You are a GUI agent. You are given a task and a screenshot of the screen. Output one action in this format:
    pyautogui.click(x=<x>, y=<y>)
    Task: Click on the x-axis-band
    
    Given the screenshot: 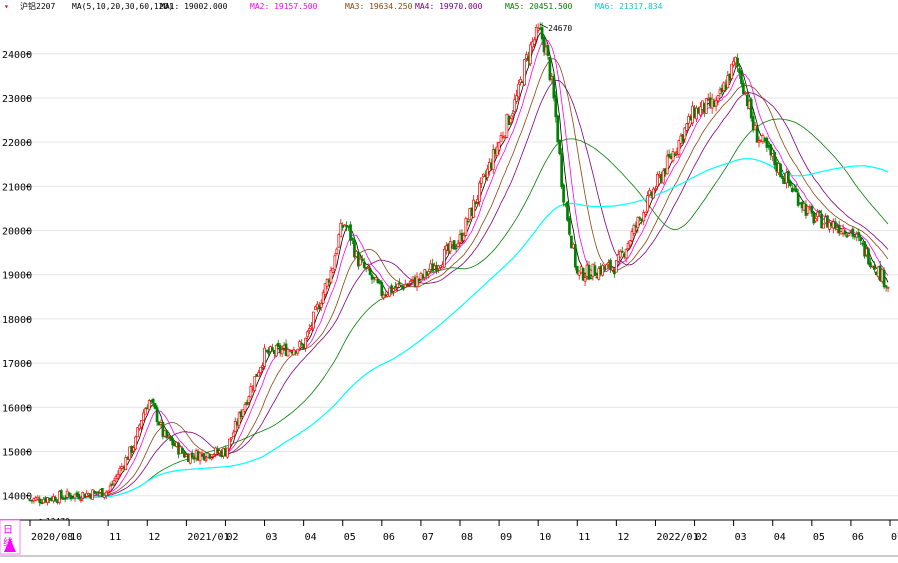 What is the action you would take?
    pyautogui.click(x=449, y=541)
    